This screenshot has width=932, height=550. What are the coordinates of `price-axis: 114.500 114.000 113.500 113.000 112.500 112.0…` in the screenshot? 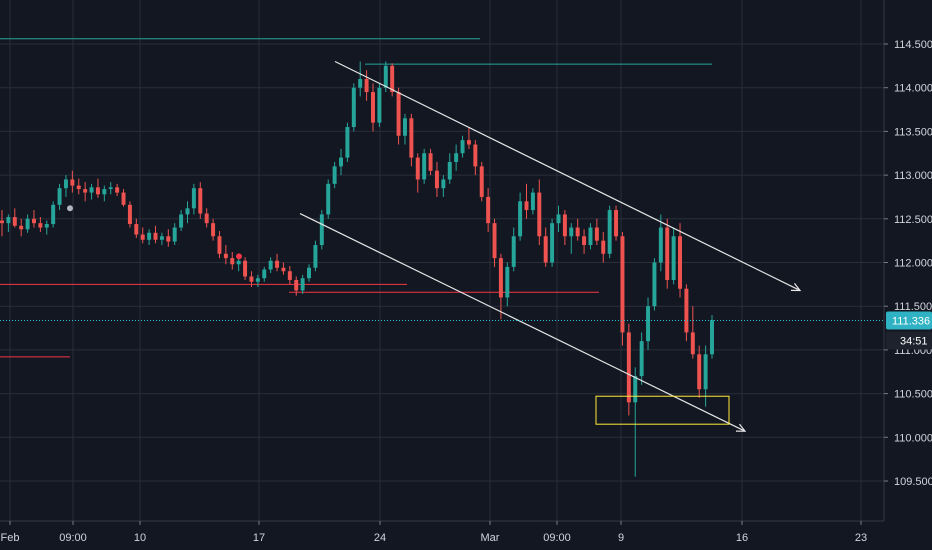 It's located at (907, 275).